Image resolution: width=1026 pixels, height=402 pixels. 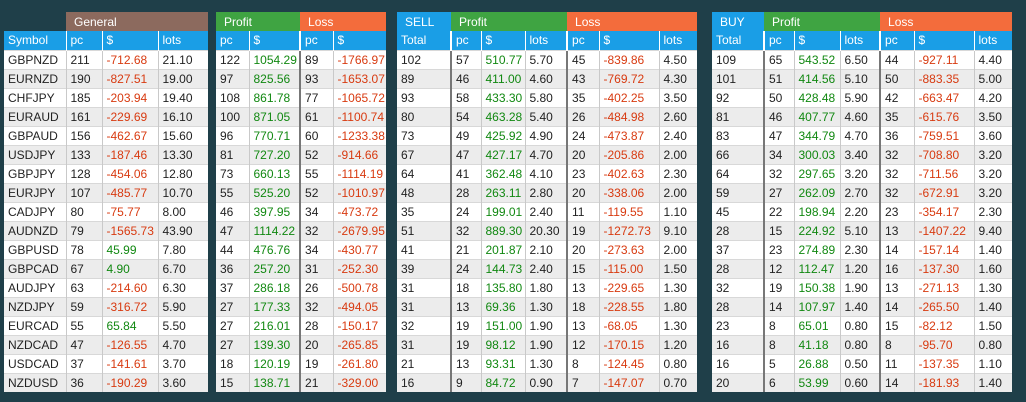 What do you see at coordinates (301, 97) in the screenshot?
I see `table-row: 108 861.78 77 -1065.72` at bounding box center [301, 97].